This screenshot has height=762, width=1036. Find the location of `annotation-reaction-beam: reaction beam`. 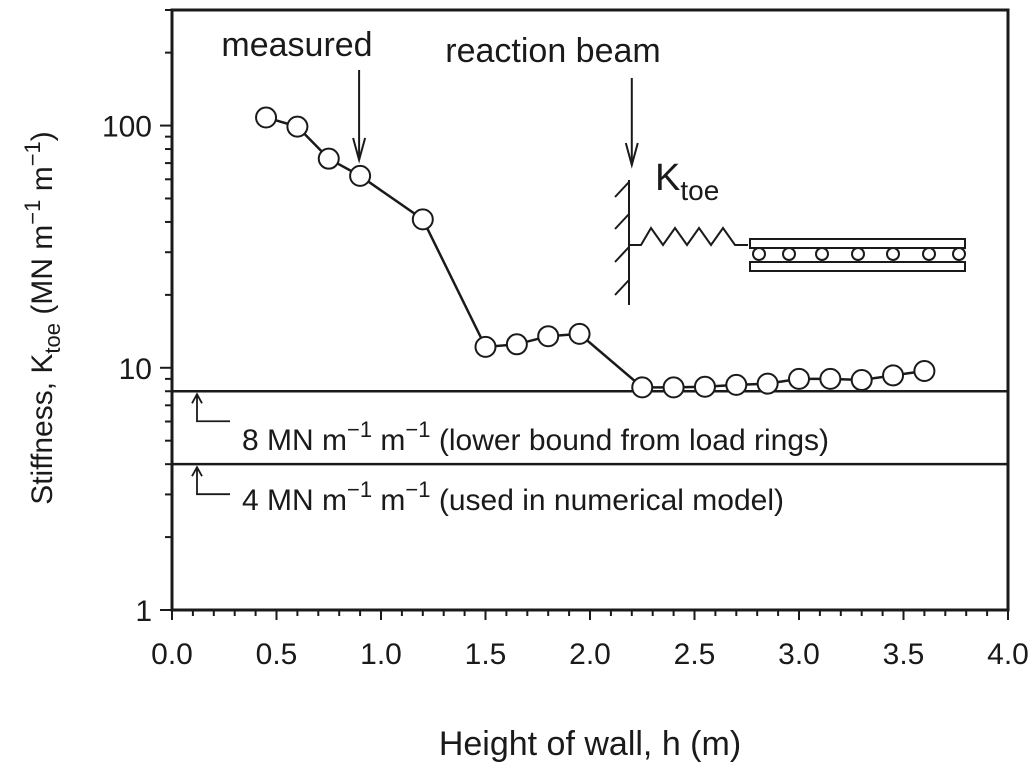

annotation-reaction-beam: reaction beam is located at coordinates (552, 51).